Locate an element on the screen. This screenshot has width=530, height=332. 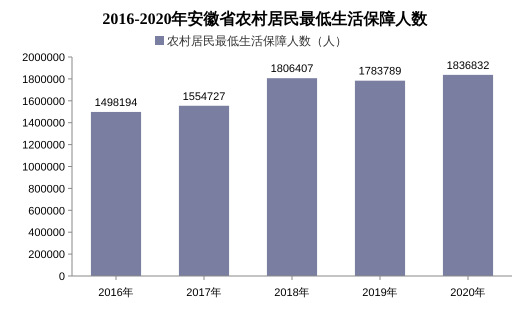
x-tick-label: 2017年 is located at coordinates (204, 293).